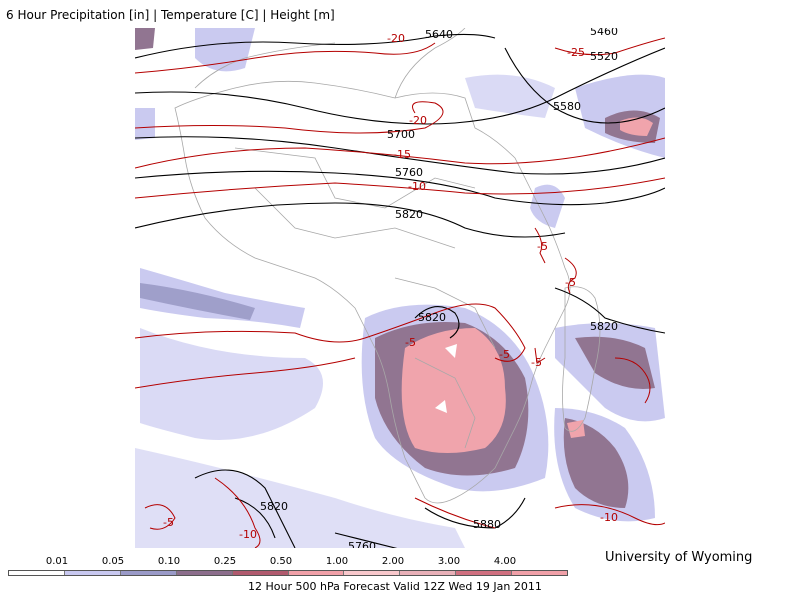  What do you see at coordinates (576, 52) in the screenshot?
I see `temperature-label: -25` at bounding box center [576, 52].